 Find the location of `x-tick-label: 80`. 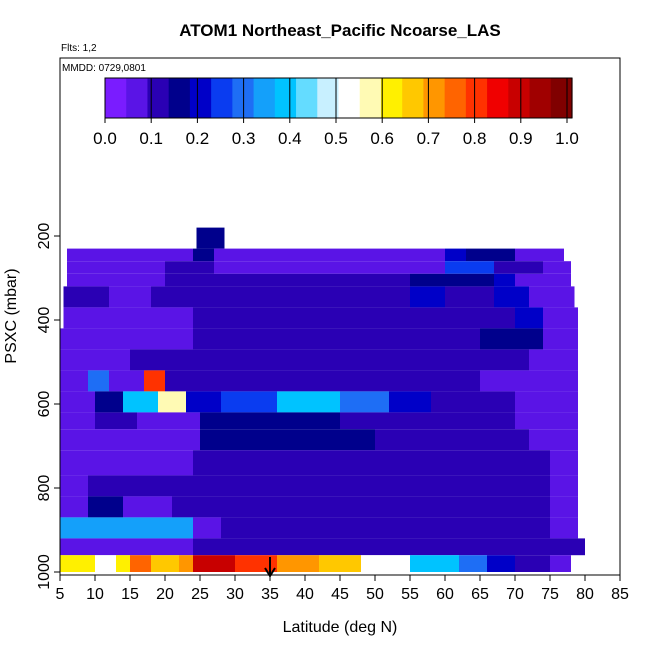

x-tick-label: 80 is located at coordinates (585, 594).